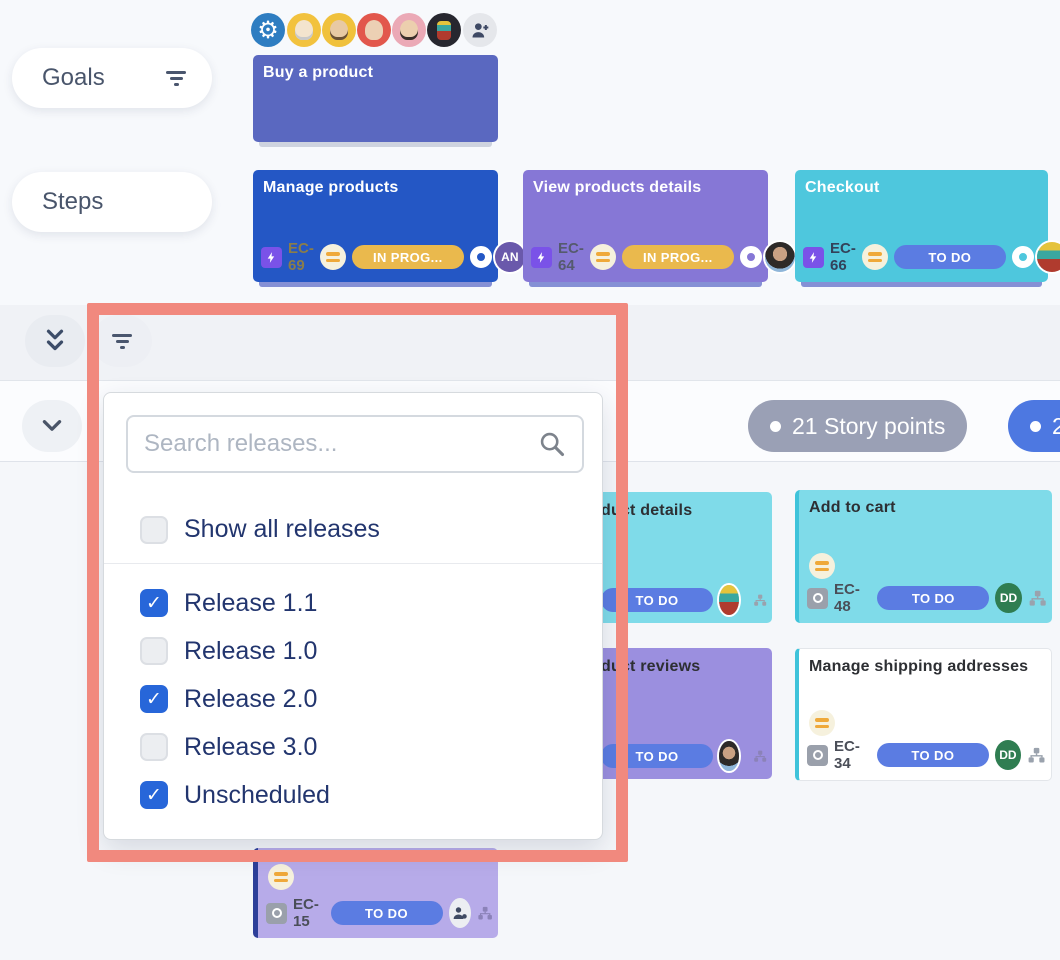 This screenshot has width=1060, height=960. I want to click on issue-key: EC-69, so click(301, 257).